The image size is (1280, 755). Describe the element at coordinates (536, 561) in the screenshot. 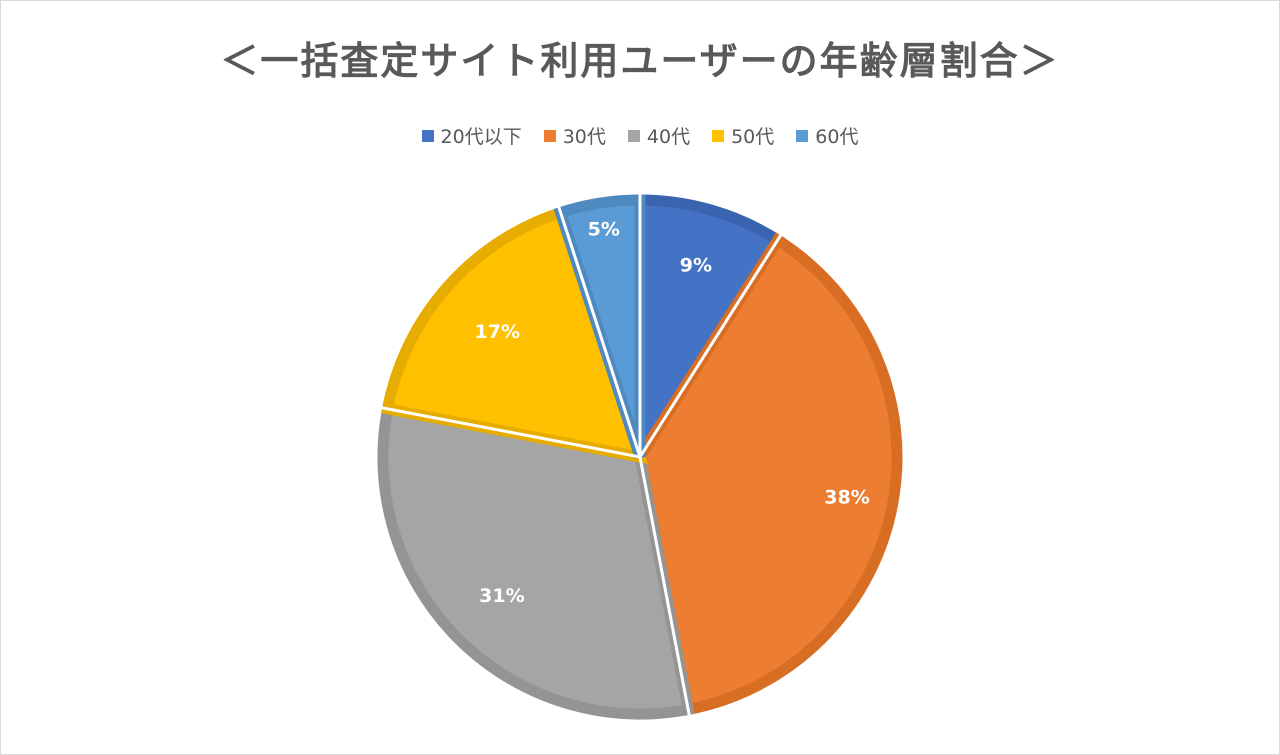

I see `pie-slice` at that location.